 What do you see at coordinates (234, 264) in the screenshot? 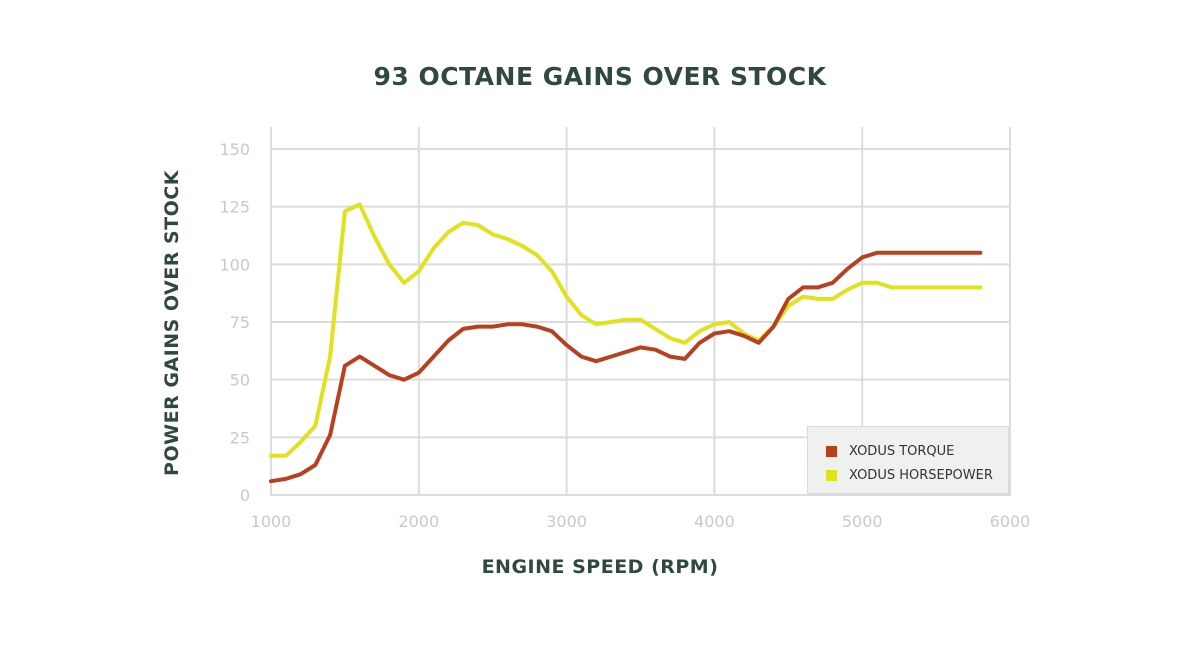
I see `y-tick-label-100: 100` at bounding box center [234, 264].